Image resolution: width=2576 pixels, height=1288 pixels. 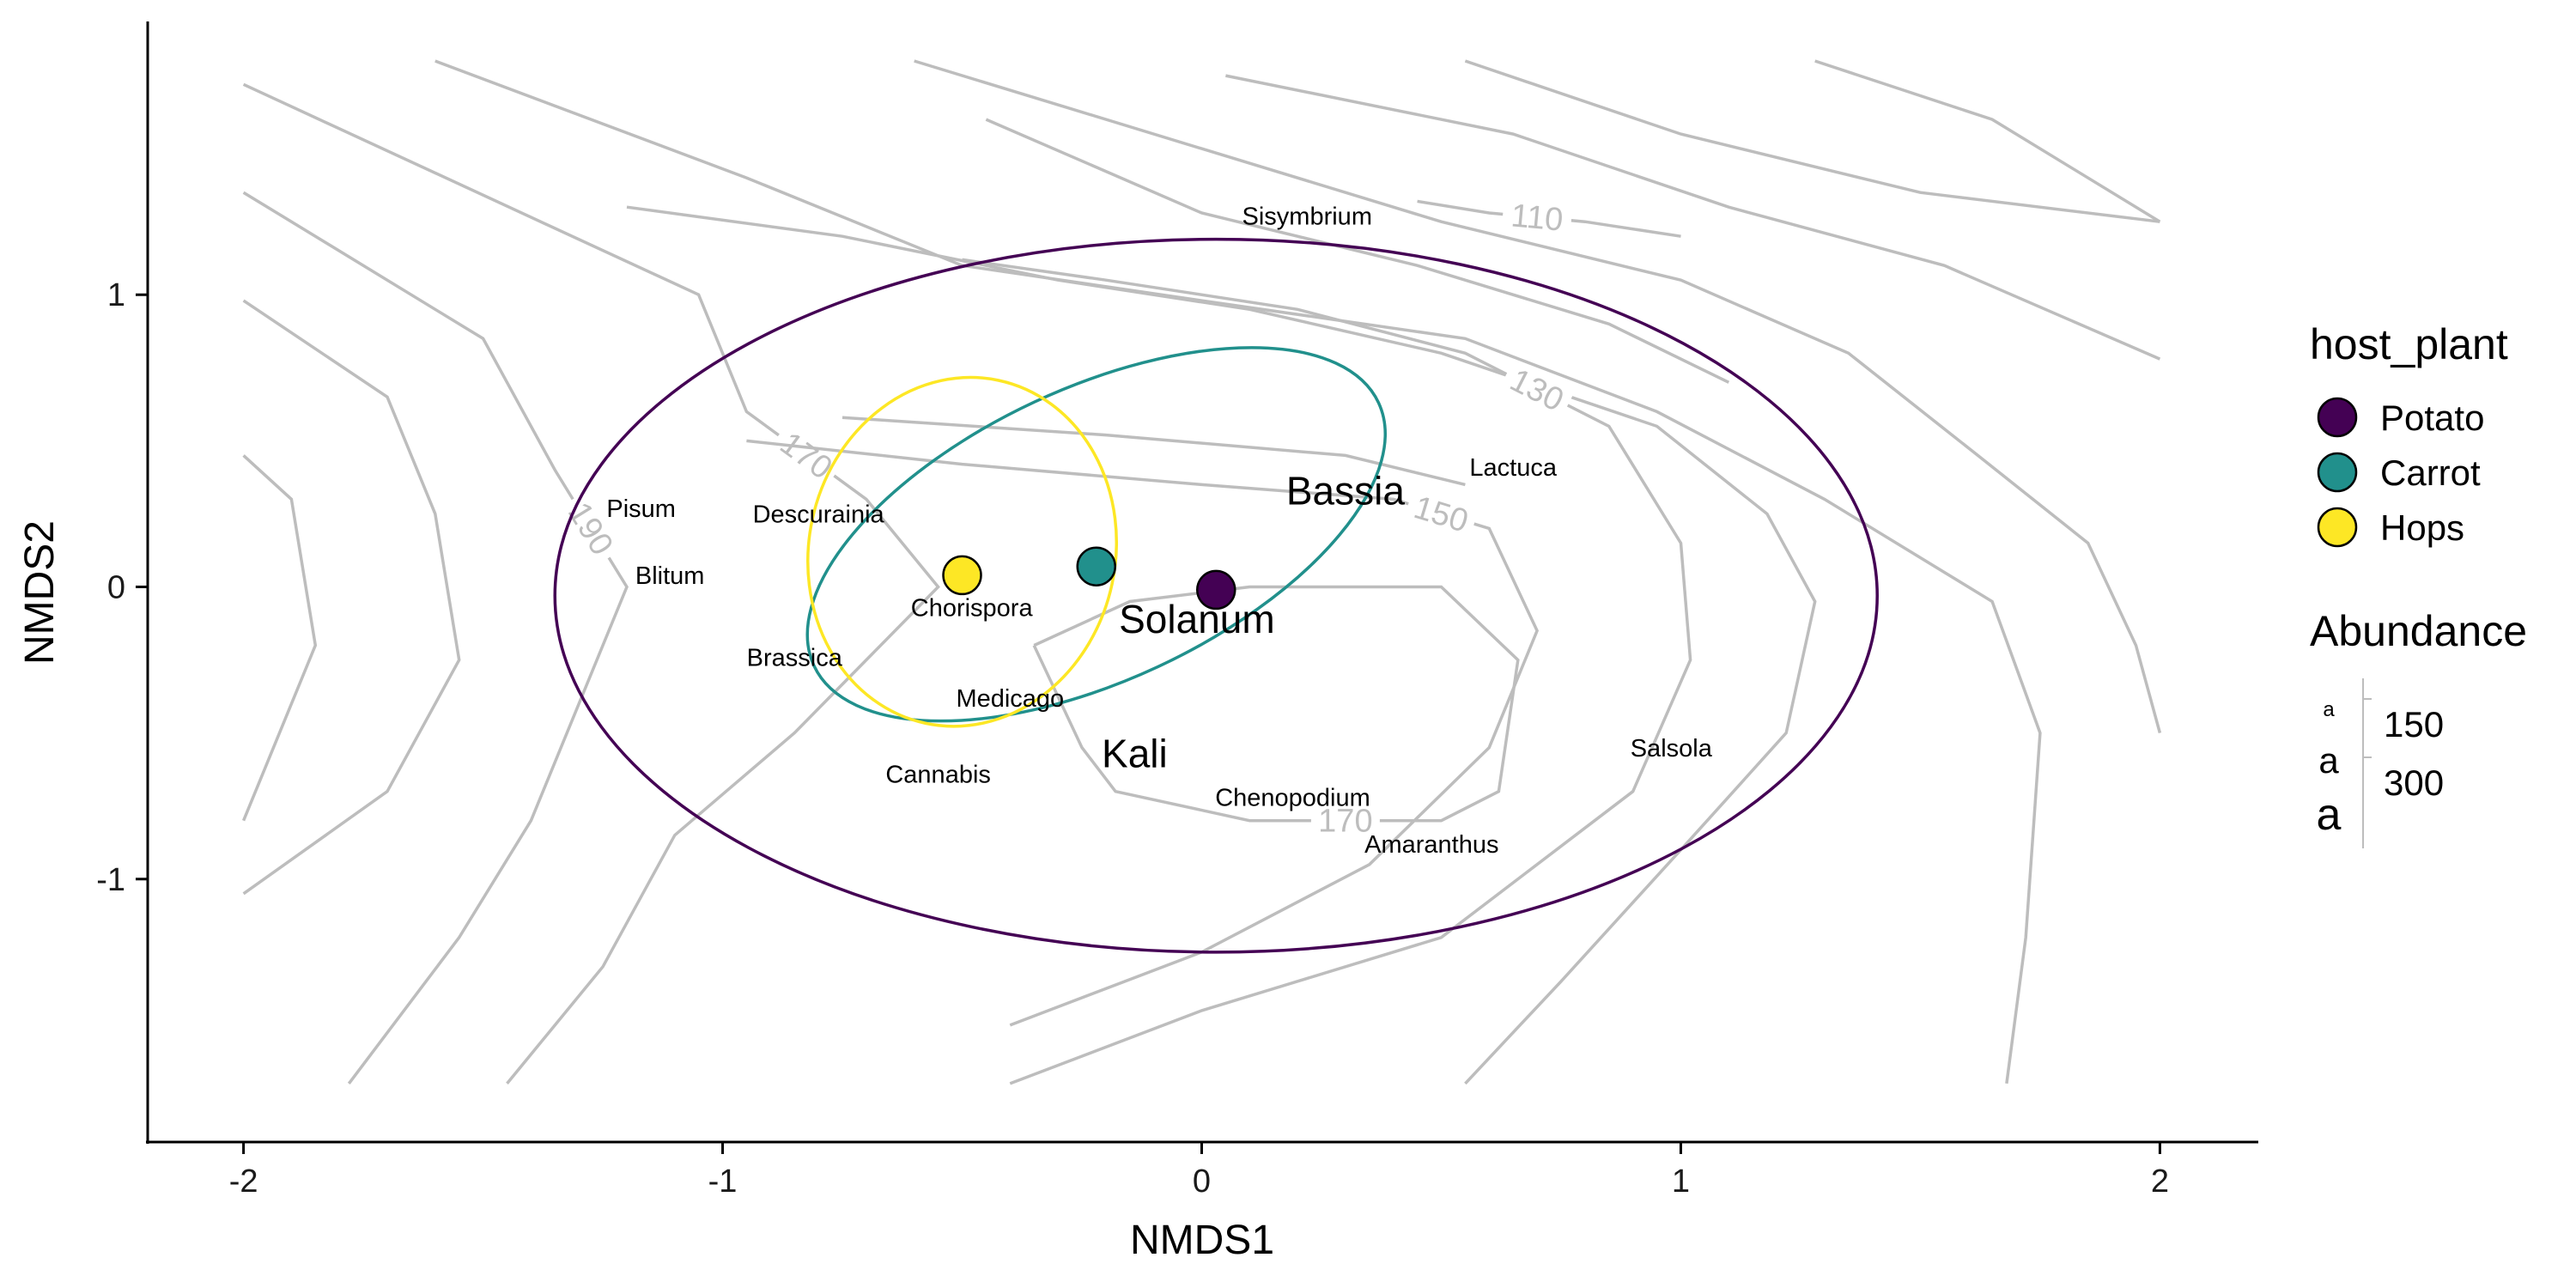 I want to click on species-label-sisymbrium: Sisymbrium, so click(x=1307, y=218).